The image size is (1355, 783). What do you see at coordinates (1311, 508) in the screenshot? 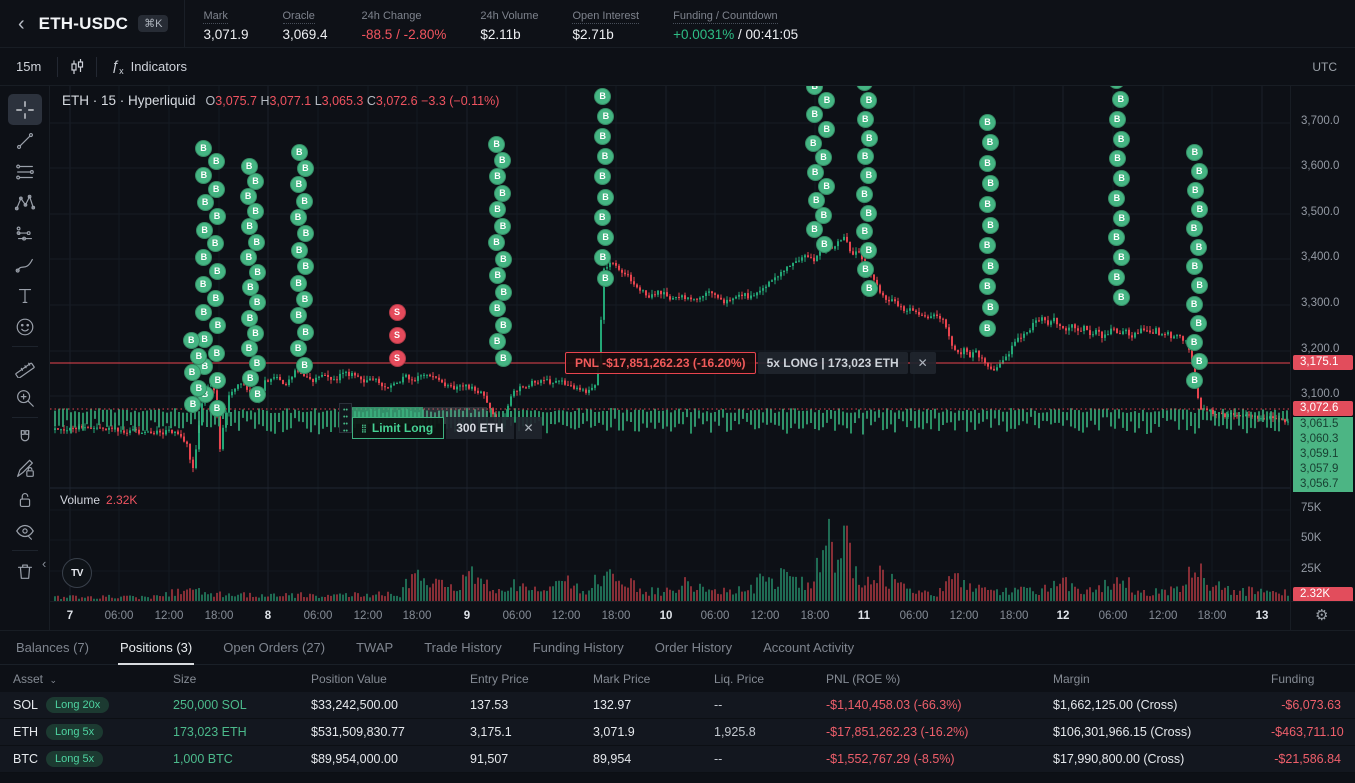
I see `volume-tick: 75K` at bounding box center [1311, 508].